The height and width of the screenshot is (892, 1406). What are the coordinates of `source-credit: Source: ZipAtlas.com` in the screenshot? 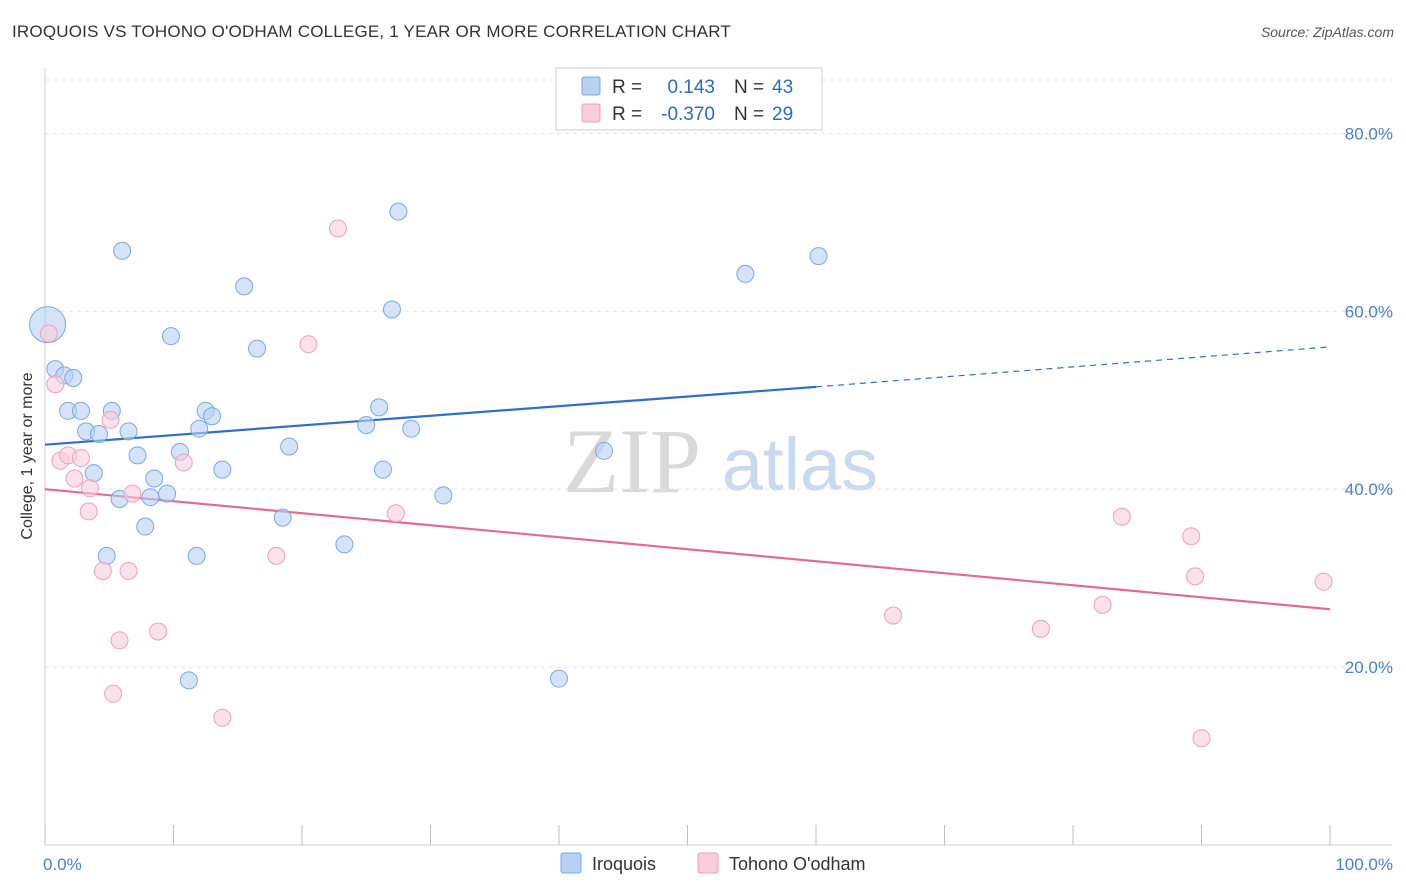 It's located at (1327, 32).